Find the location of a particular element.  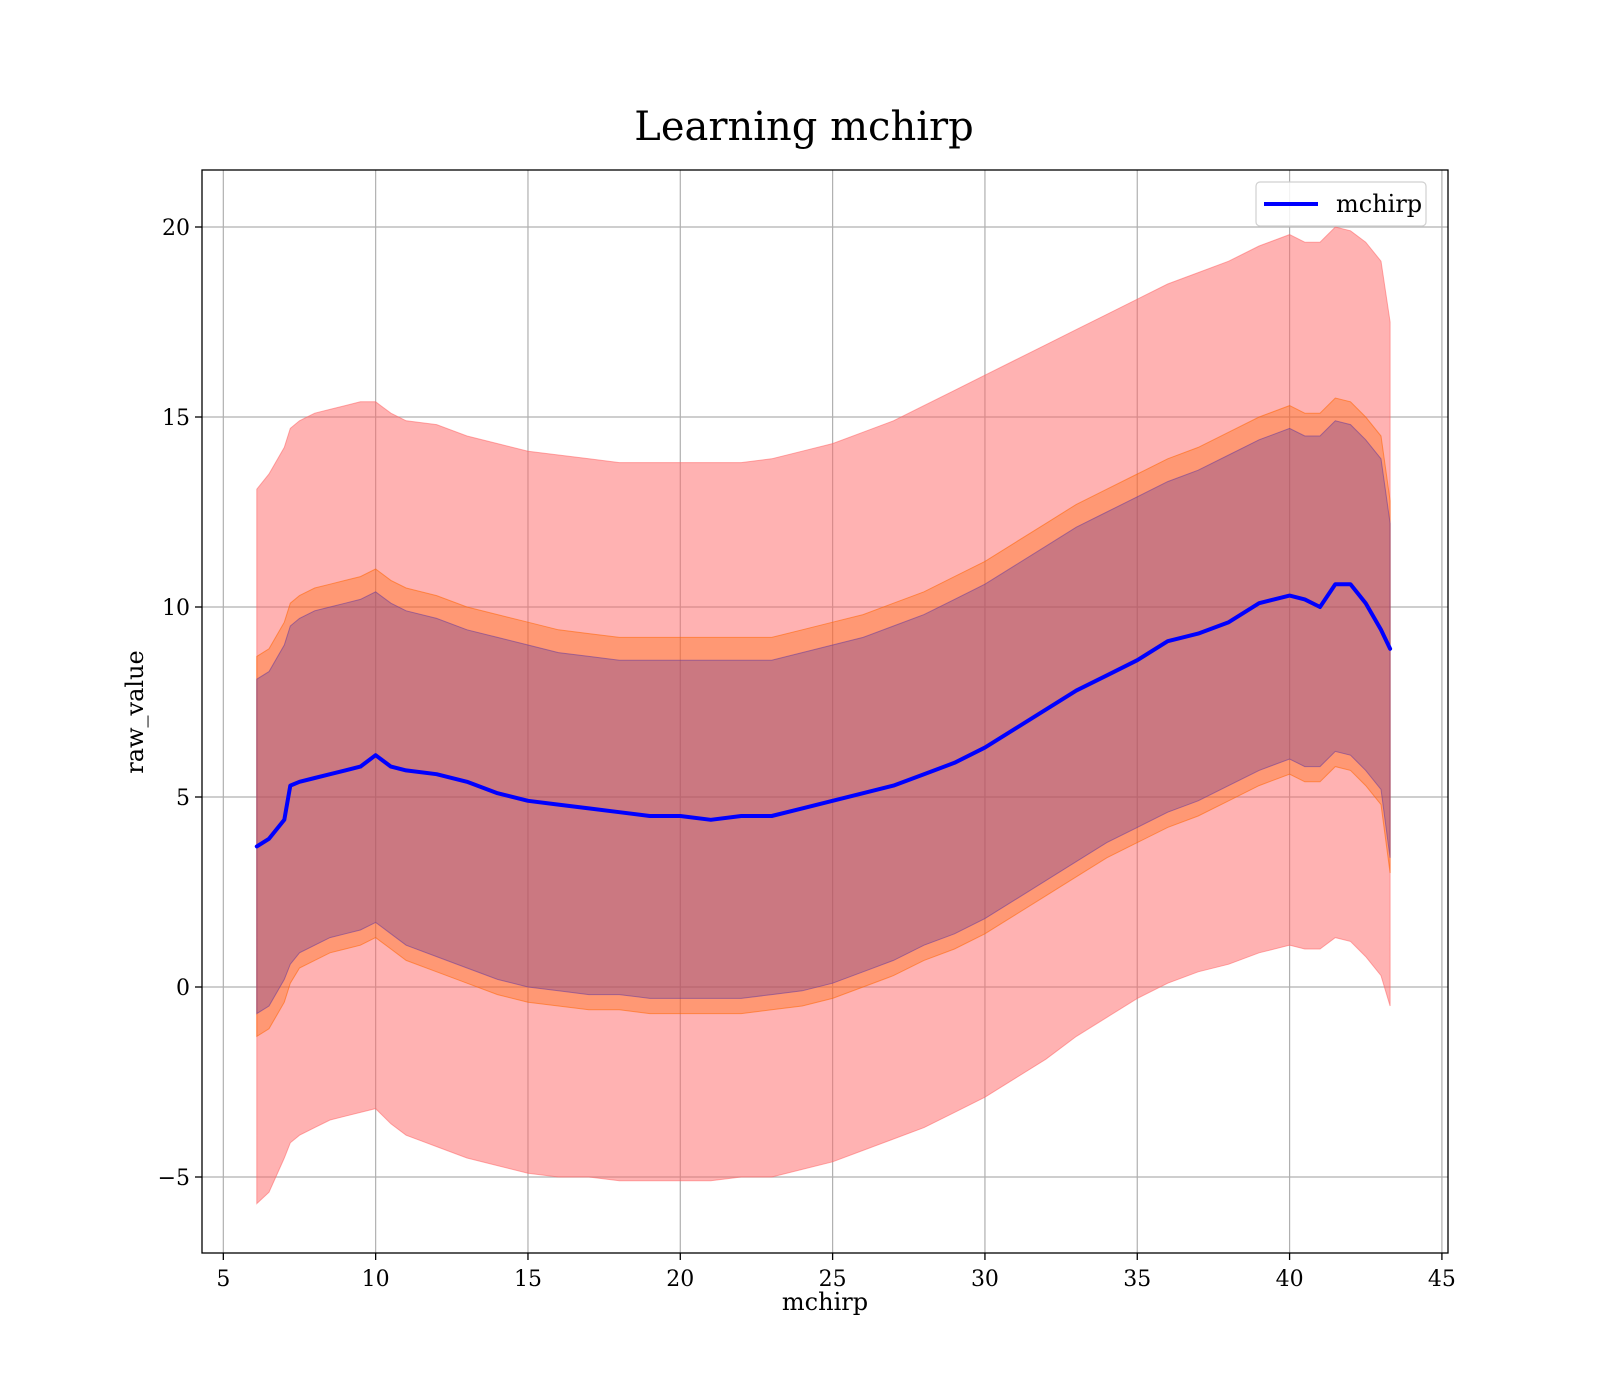

x-axis-label: mchirp is located at coordinates (825, 1302).